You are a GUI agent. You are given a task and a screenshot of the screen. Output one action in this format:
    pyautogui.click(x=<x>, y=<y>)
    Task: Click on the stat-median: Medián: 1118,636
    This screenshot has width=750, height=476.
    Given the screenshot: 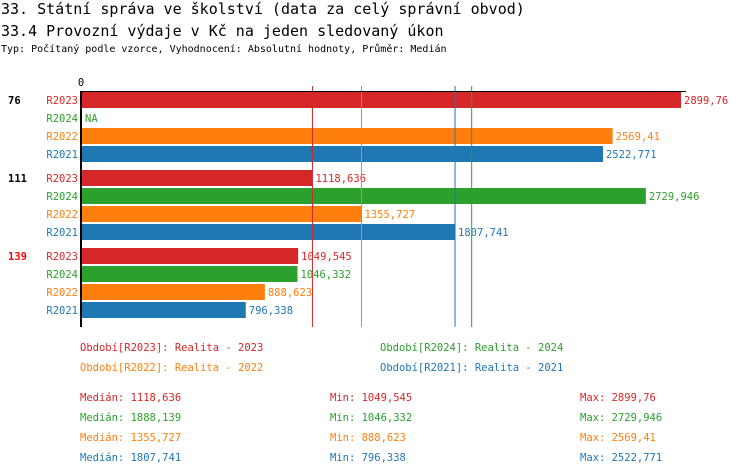 What is the action you would take?
    pyautogui.click(x=131, y=398)
    